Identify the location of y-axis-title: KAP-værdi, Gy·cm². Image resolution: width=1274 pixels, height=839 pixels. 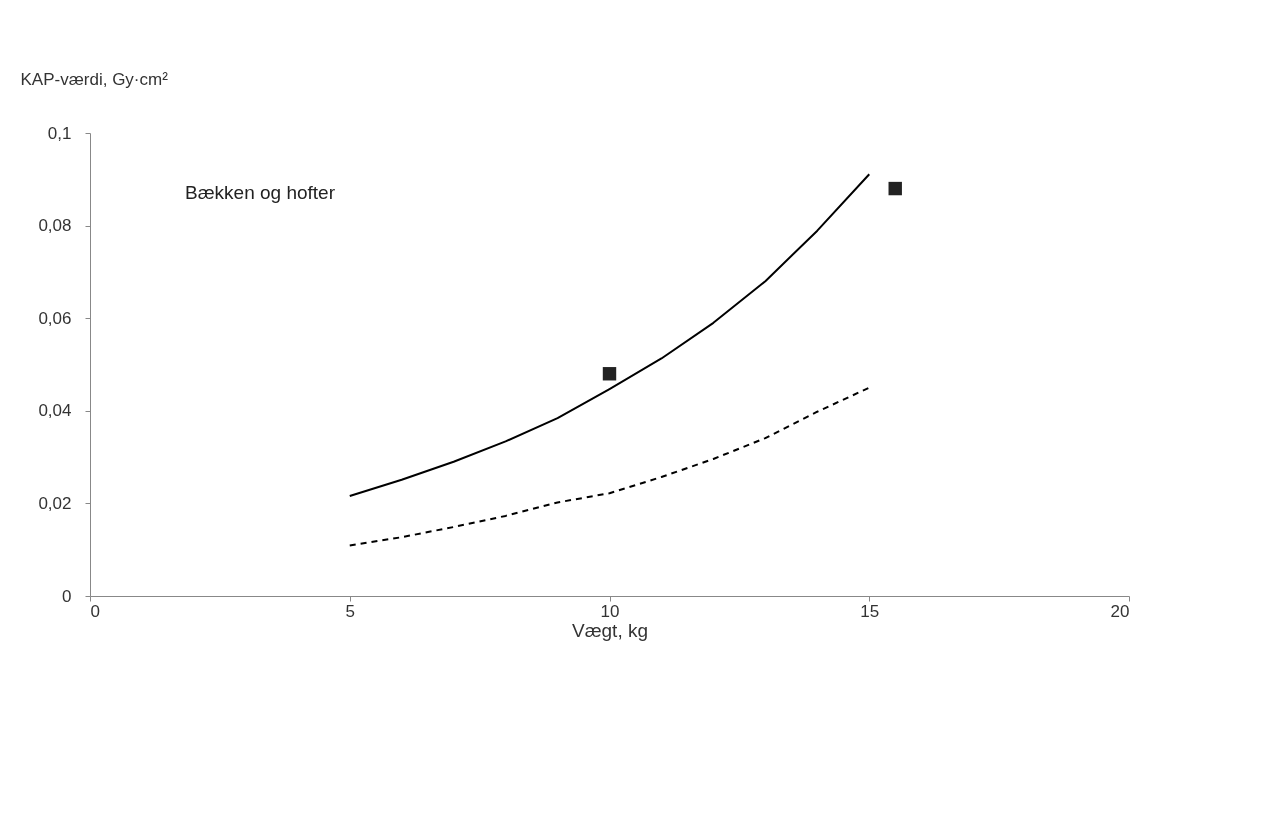
(94, 79).